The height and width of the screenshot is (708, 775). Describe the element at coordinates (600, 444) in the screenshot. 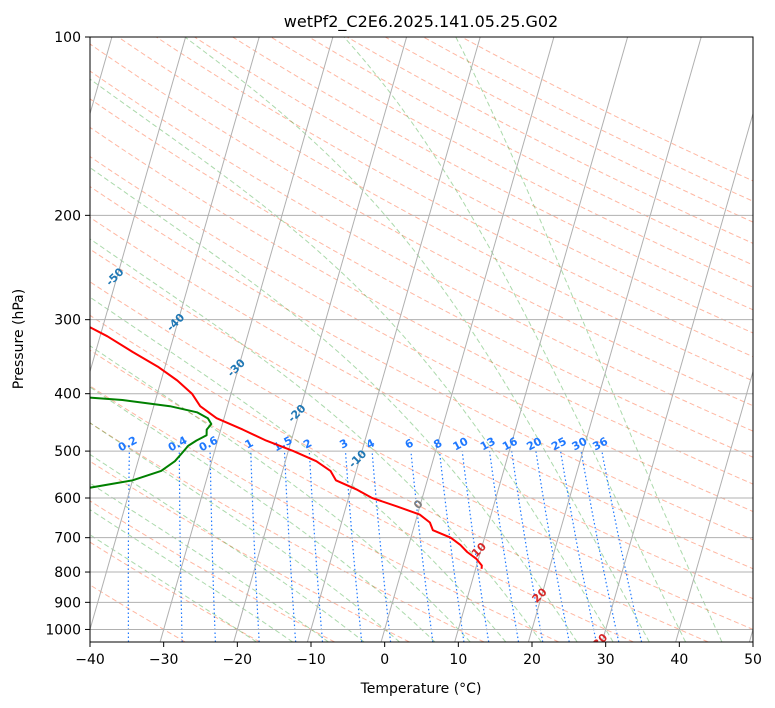

I see `mixing-ratio-label: 36` at that location.